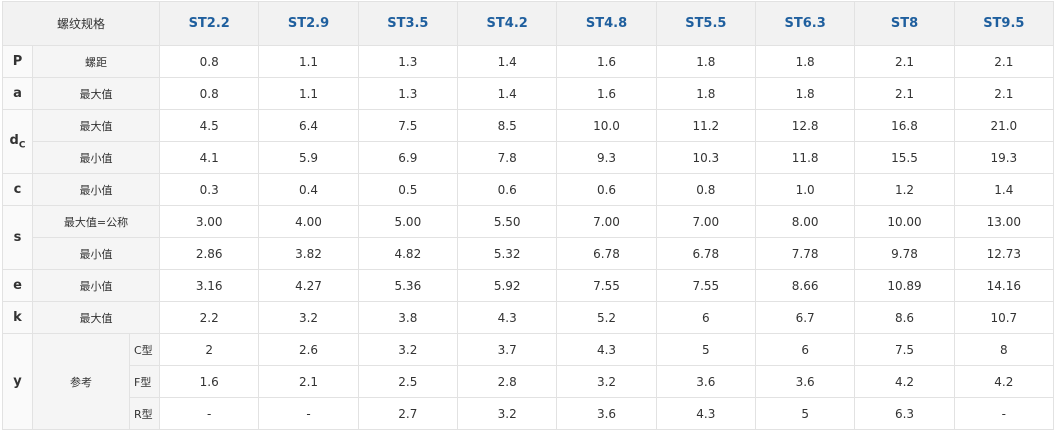  I want to click on table-row: 最小值 4.1 5.9 6.9 7.8 9.3 10.3 11.8 15.5 19.3, so click(529, 157).